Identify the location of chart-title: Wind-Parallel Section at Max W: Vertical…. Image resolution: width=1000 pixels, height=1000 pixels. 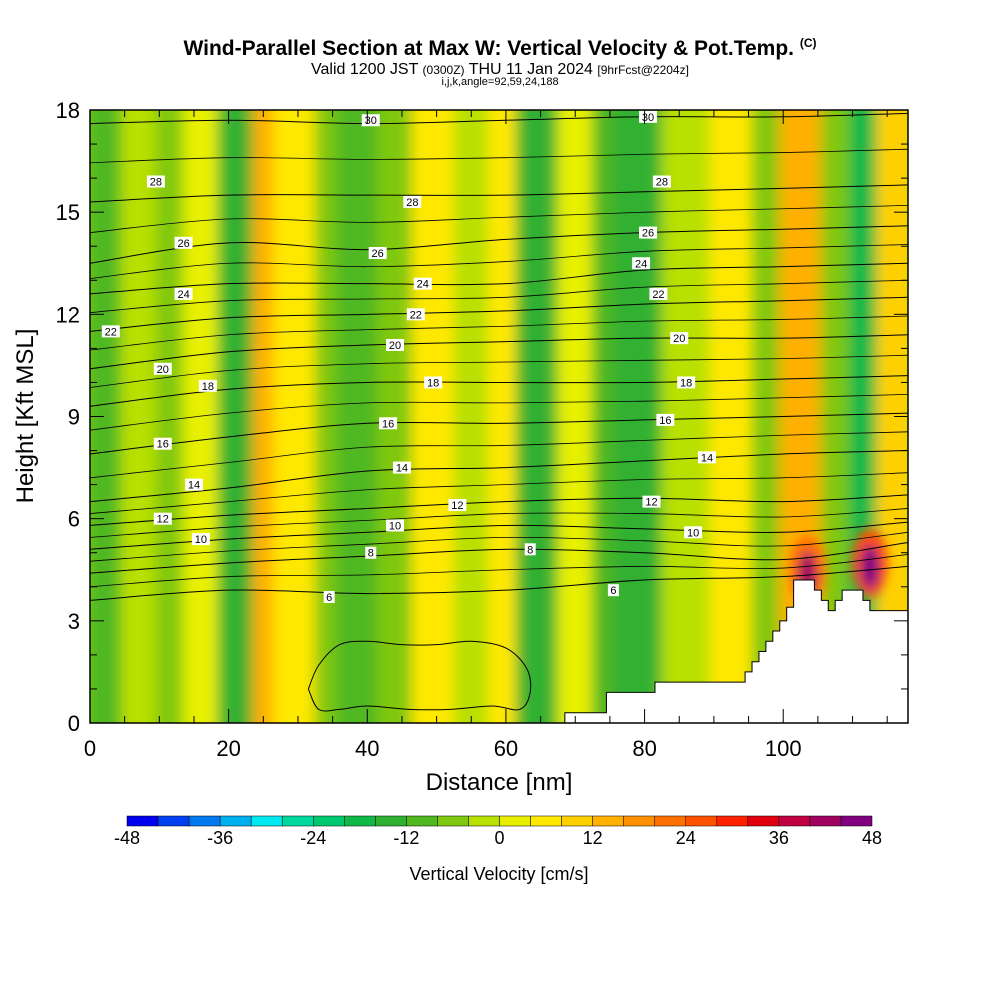
(500, 48).